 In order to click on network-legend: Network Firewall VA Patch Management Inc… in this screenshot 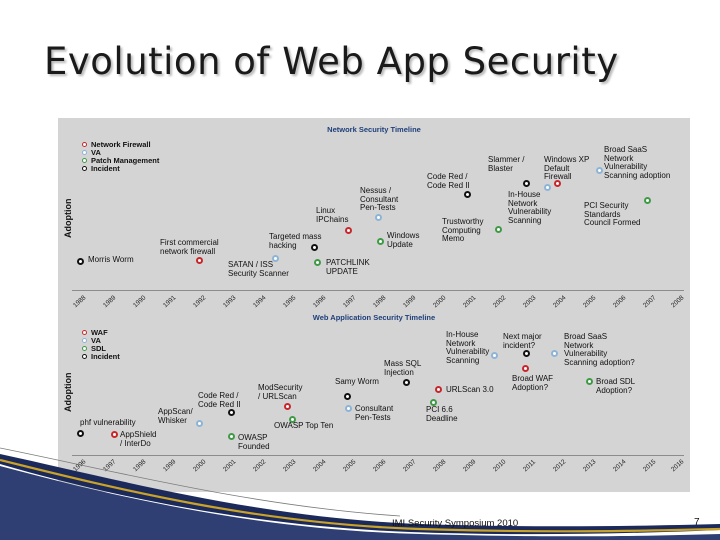, I will do `click(121, 156)`.